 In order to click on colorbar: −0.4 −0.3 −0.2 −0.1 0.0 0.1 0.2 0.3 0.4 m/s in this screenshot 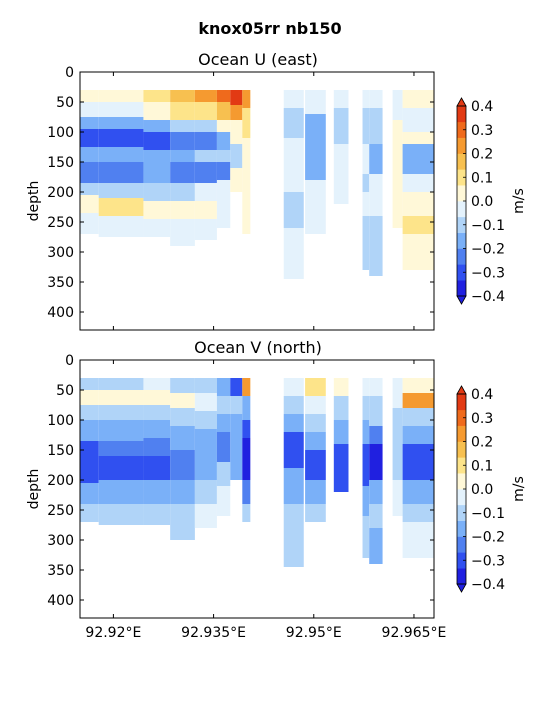, I will do `click(491, 201)`.